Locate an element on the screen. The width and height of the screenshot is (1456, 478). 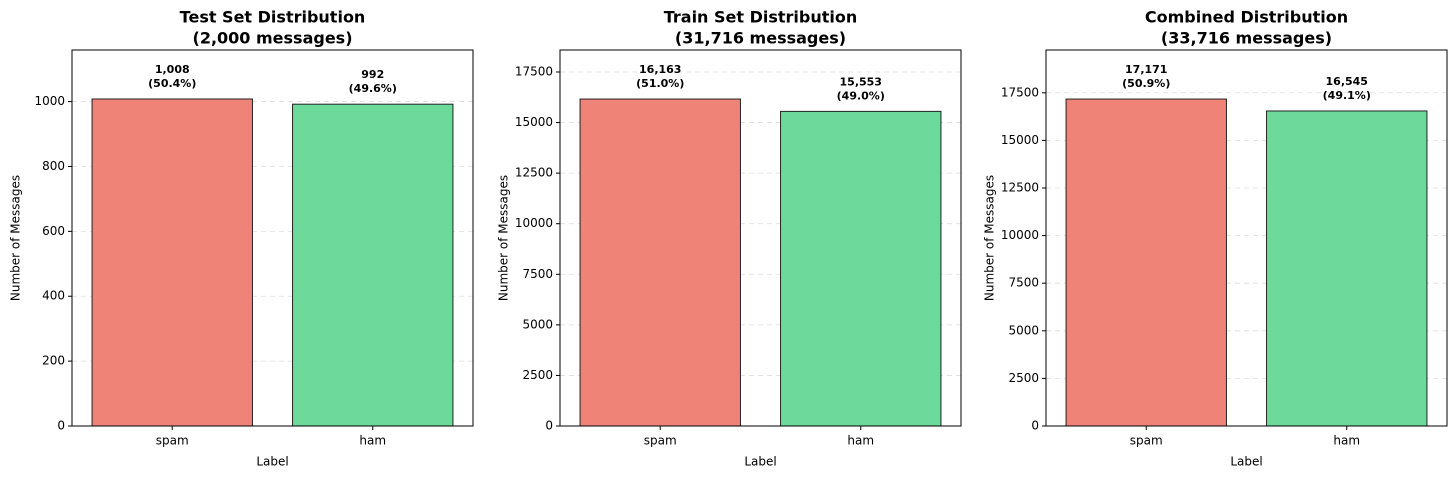
chart-subtitle: (33,716 messages) is located at coordinates (1246, 38).